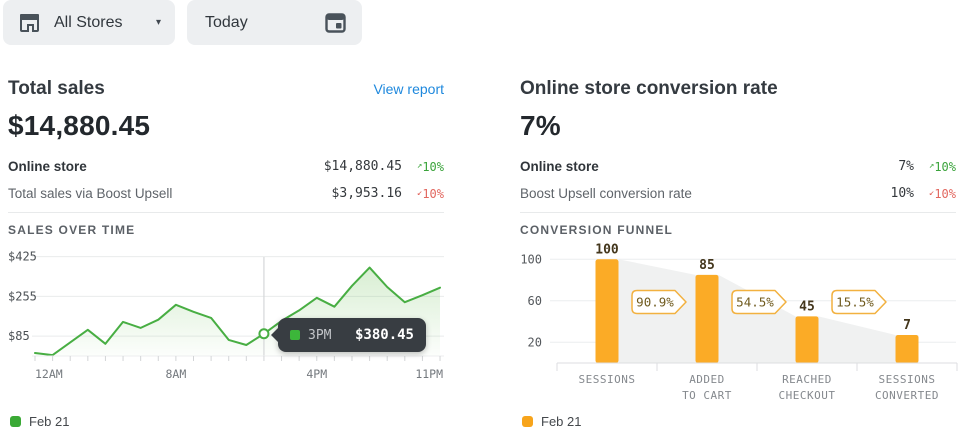 Image resolution: width=960 pixels, height=431 pixels. What do you see at coordinates (348, 335) in the screenshot?
I see `chart-tooltip: 3PM $380.45` at bounding box center [348, 335].